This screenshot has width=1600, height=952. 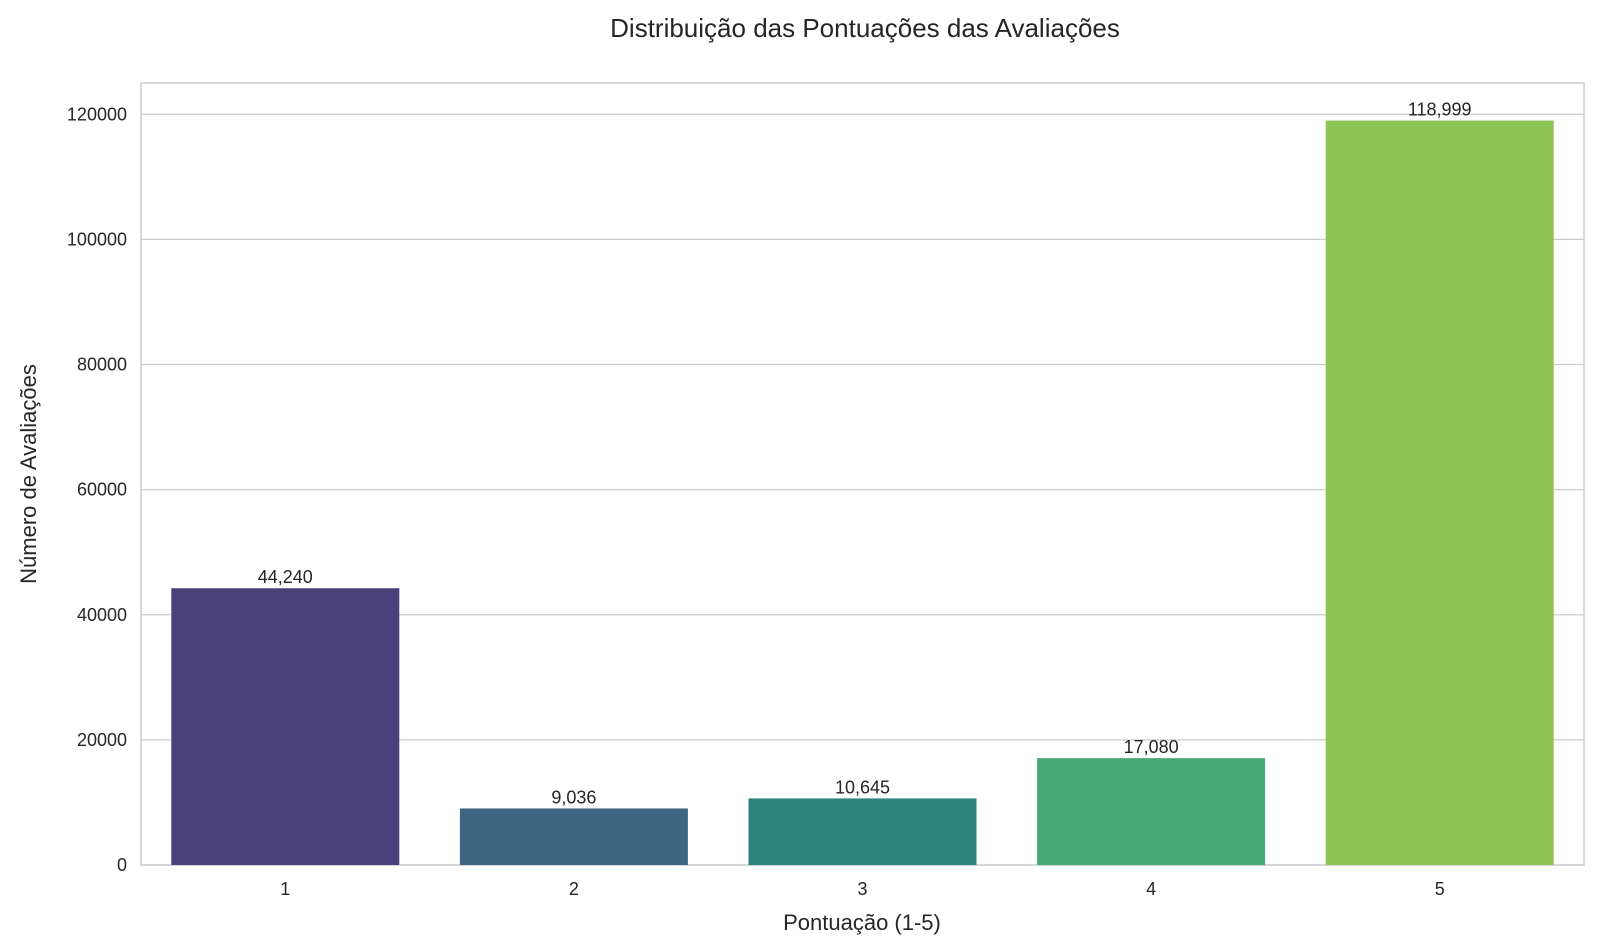 What do you see at coordinates (862, 922) in the screenshot?
I see `x-axis-label: Pontuação (1-5)` at bounding box center [862, 922].